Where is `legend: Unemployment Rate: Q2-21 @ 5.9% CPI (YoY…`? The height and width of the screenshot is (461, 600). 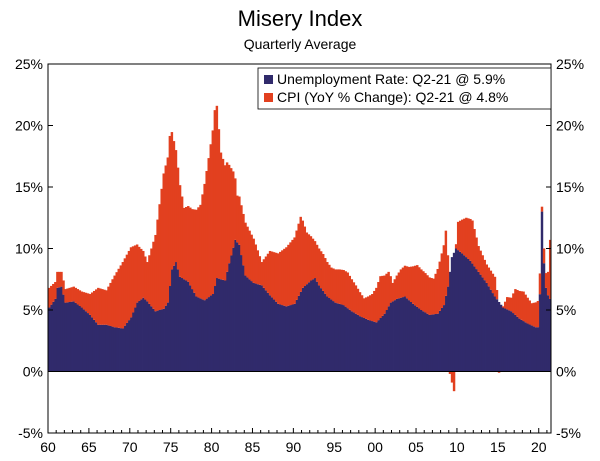 legend: Unemployment Rate: Q2-21 @ 5.9% CPI (YoY… is located at coordinates (404, 88).